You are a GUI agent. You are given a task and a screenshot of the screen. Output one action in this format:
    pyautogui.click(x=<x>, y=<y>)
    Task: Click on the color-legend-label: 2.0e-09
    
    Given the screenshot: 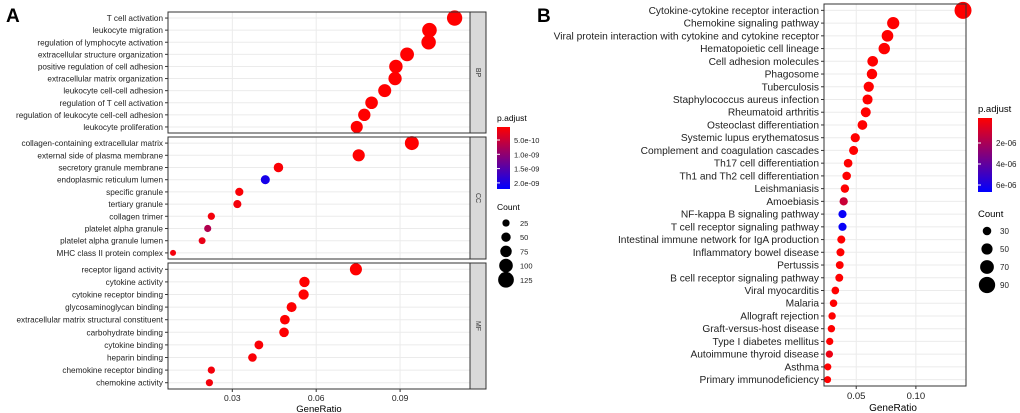 What is the action you would take?
    pyautogui.click(x=526, y=183)
    